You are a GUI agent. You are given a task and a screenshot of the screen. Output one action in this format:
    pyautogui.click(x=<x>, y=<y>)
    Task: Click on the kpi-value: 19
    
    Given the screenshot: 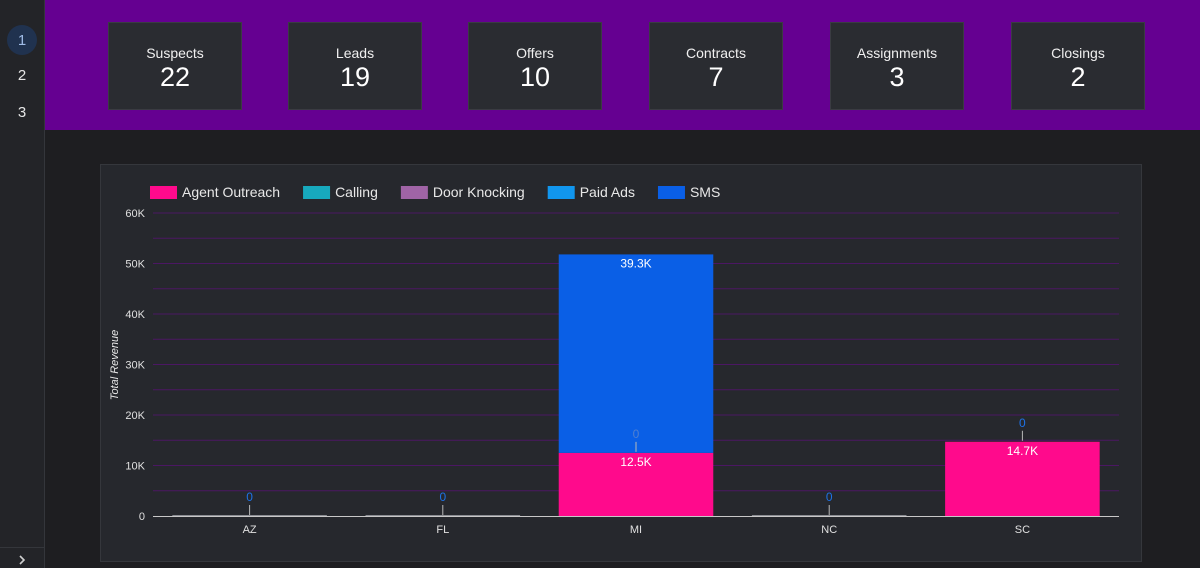 What is the action you would take?
    pyautogui.click(x=355, y=77)
    